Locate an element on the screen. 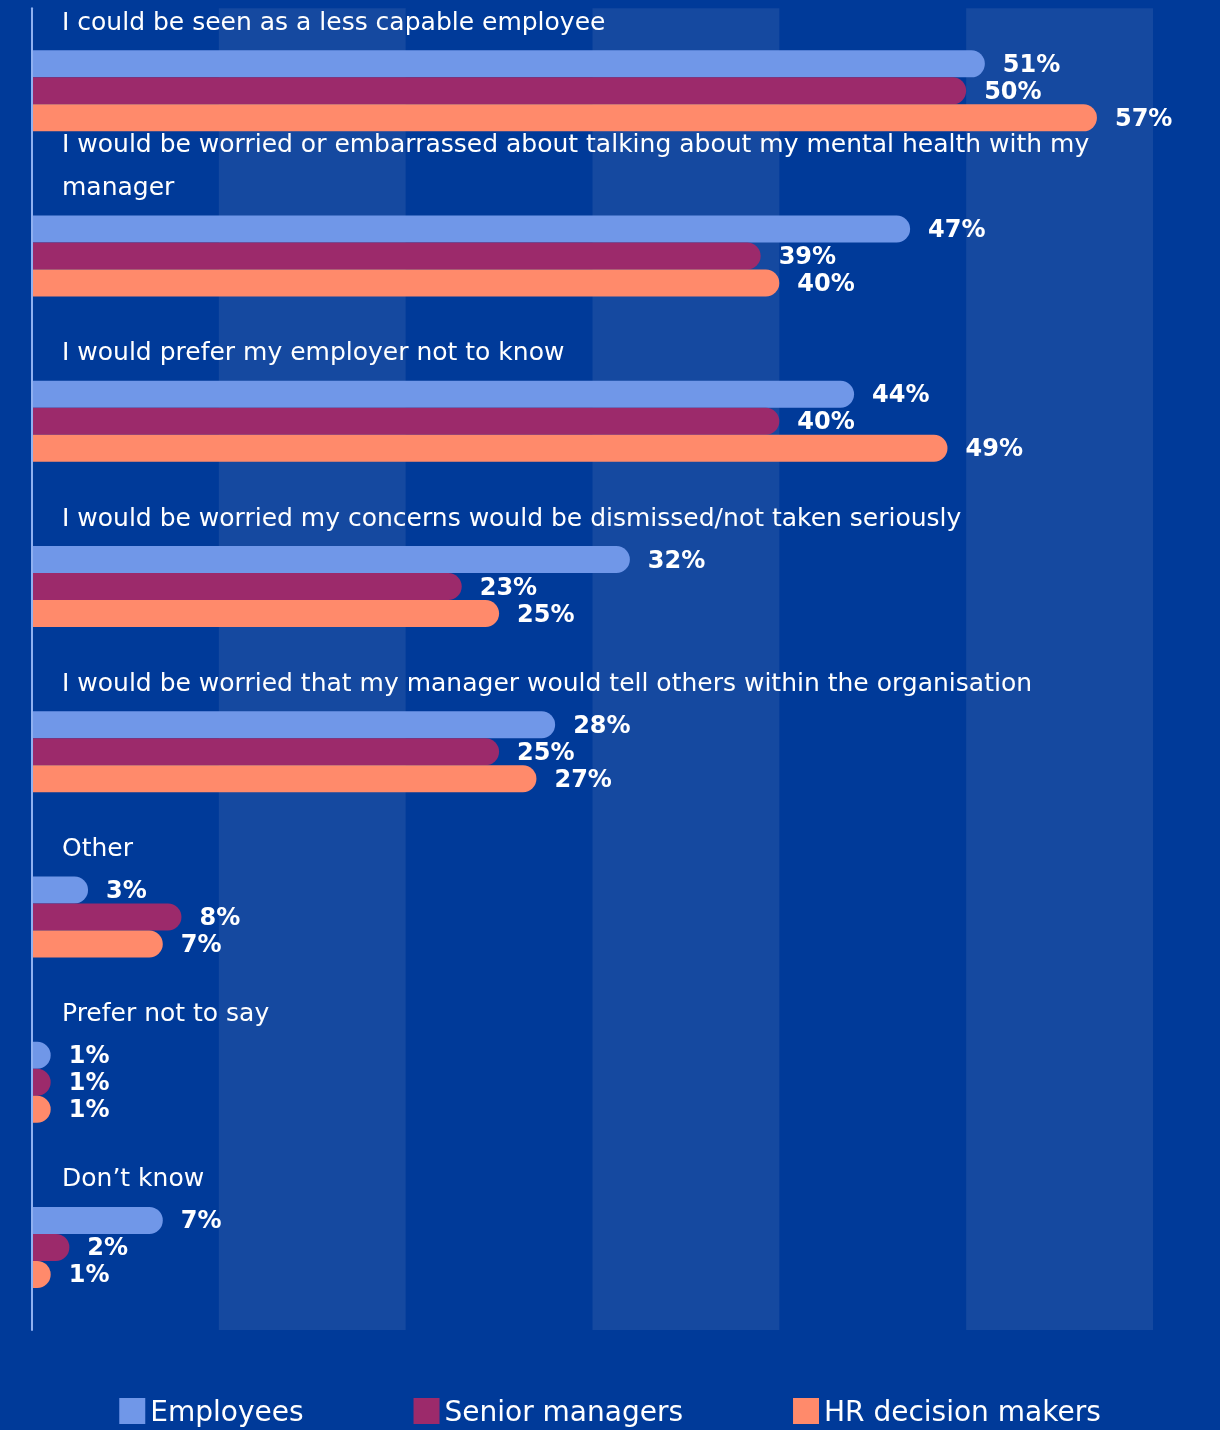 The height and width of the screenshot is (1430, 1220). y-tick-label: Prefer not to say is located at coordinates (166, 1013).